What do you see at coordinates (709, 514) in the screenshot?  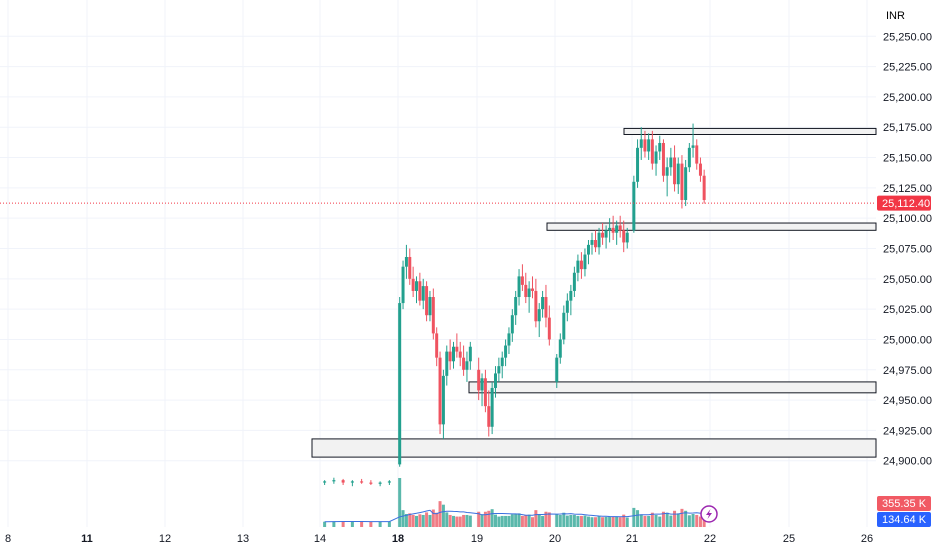 I see `lightning-icon` at bounding box center [709, 514].